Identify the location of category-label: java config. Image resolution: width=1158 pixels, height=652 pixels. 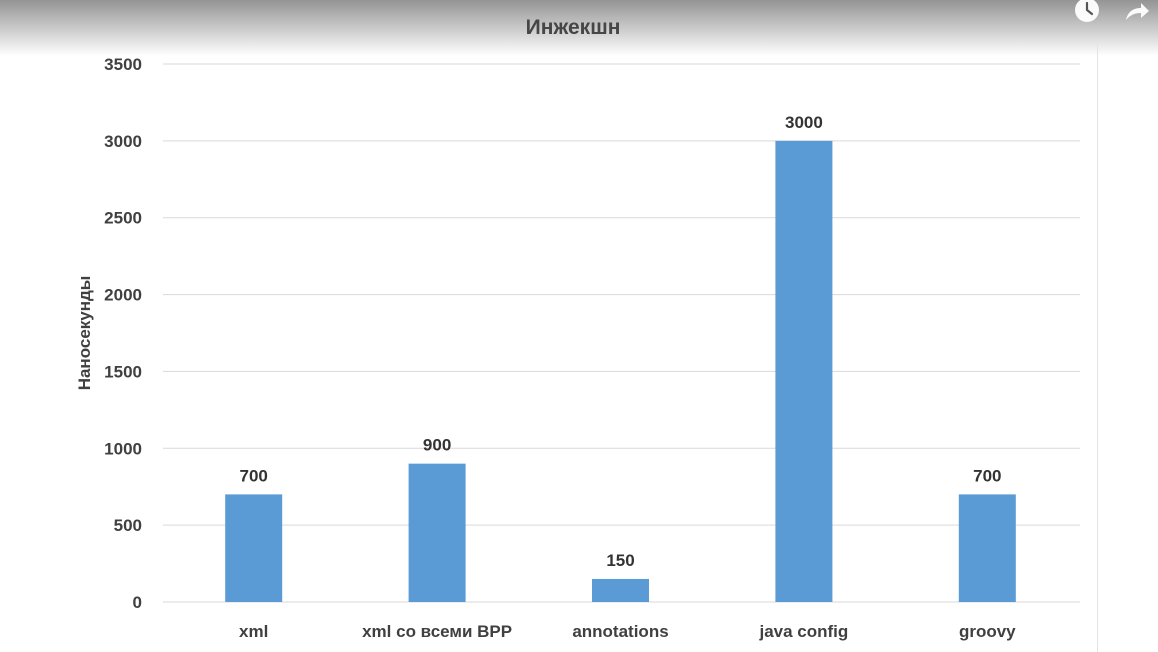
(803, 631).